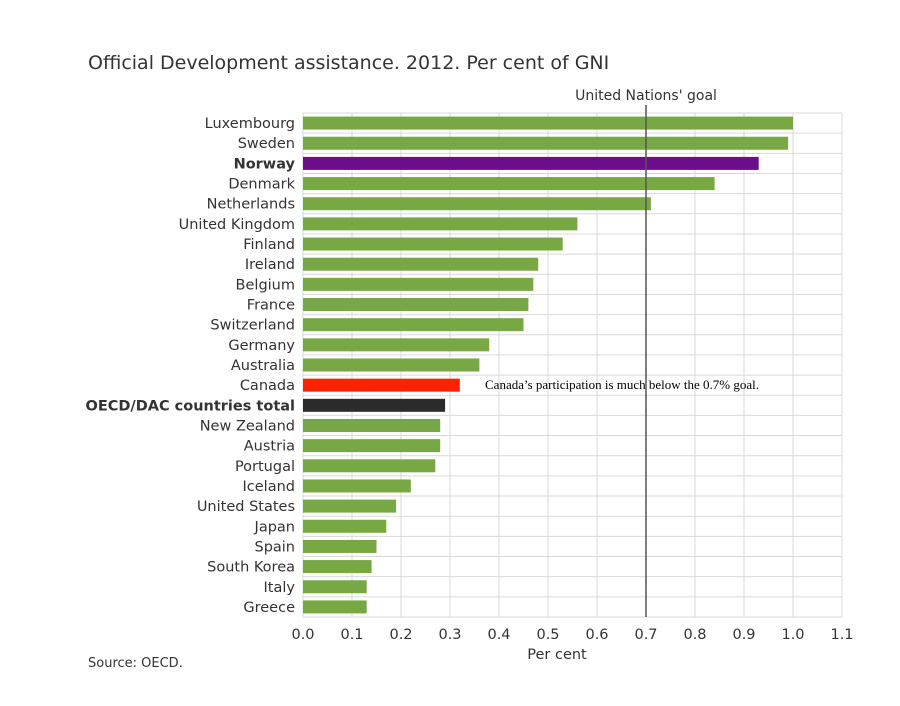 This screenshot has width=900, height=706. What do you see at coordinates (280, 588) in the screenshot?
I see `category-label-italy: Italy` at bounding box center [280, 588].